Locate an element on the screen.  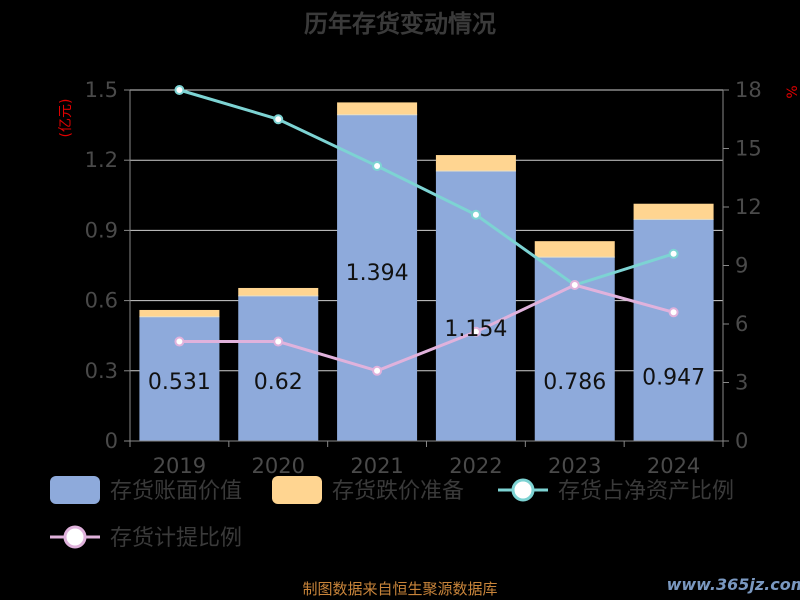
x-tick-label: 2021 is located at coordinates (376, 466).